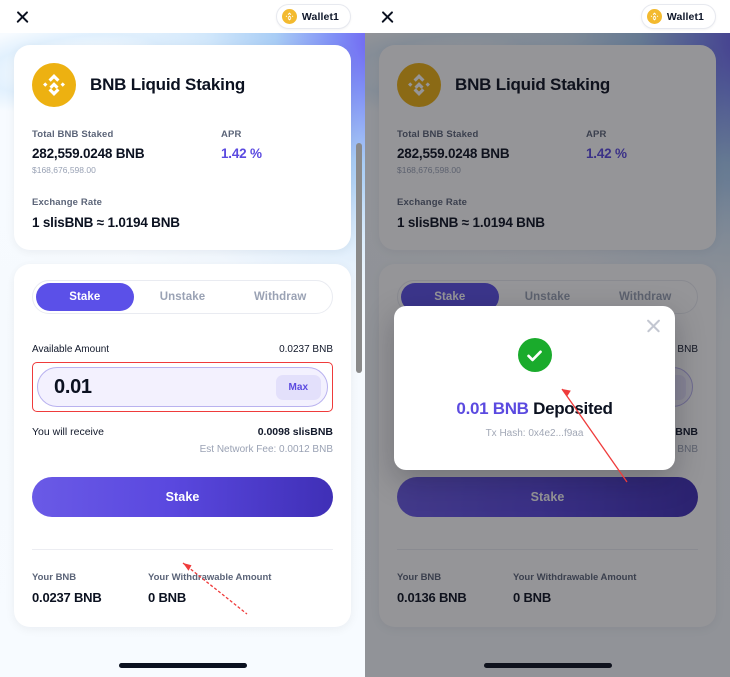 This screenshot has height=677, width=730. I want to click on available-amount-value: 0.0237 BNB, so click(306, 349).